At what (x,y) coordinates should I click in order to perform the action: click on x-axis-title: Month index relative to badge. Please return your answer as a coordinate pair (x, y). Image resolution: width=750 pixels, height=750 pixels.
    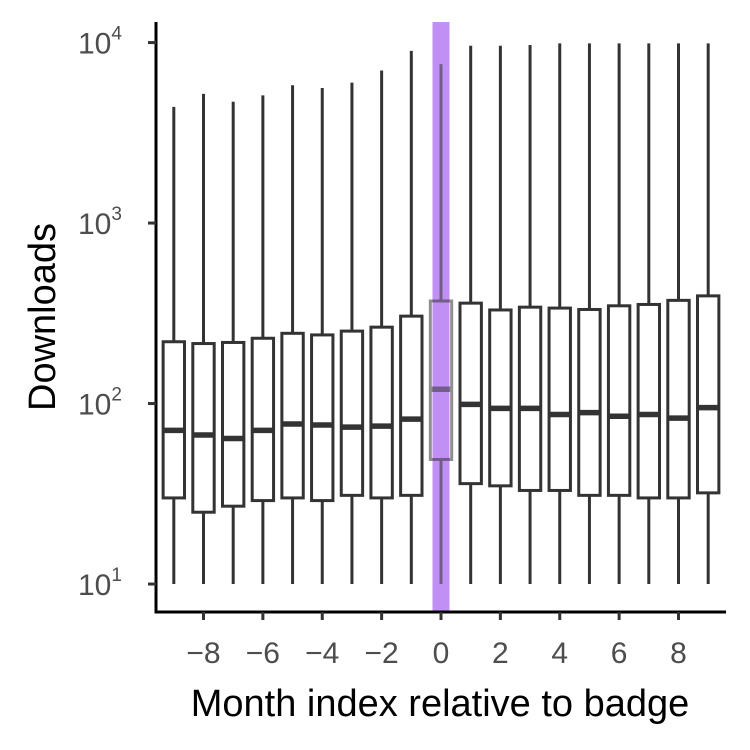
    Looking at the image, I should click on (440, 704).